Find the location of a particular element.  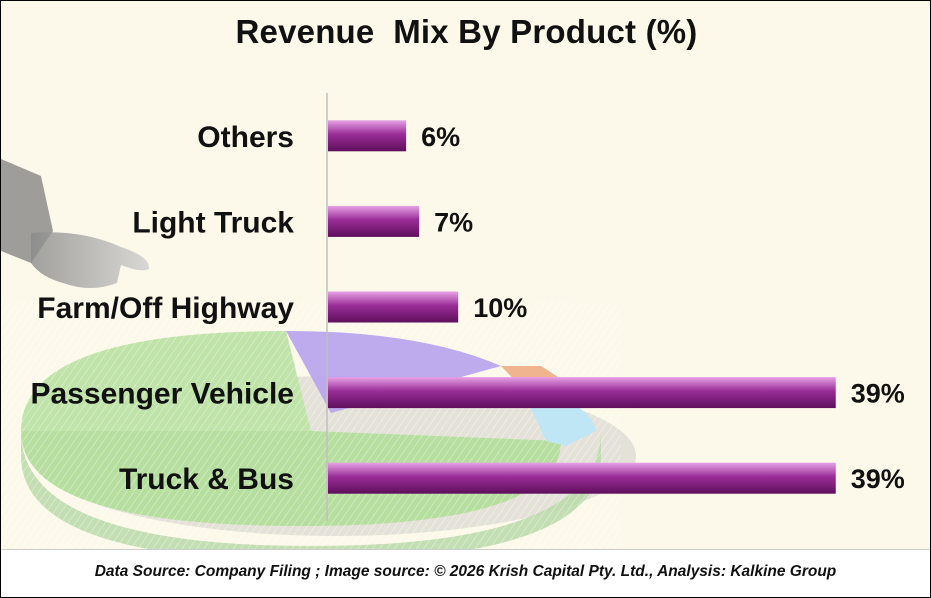

category-label: Truck & Bus is located at coordinates (206, 479).